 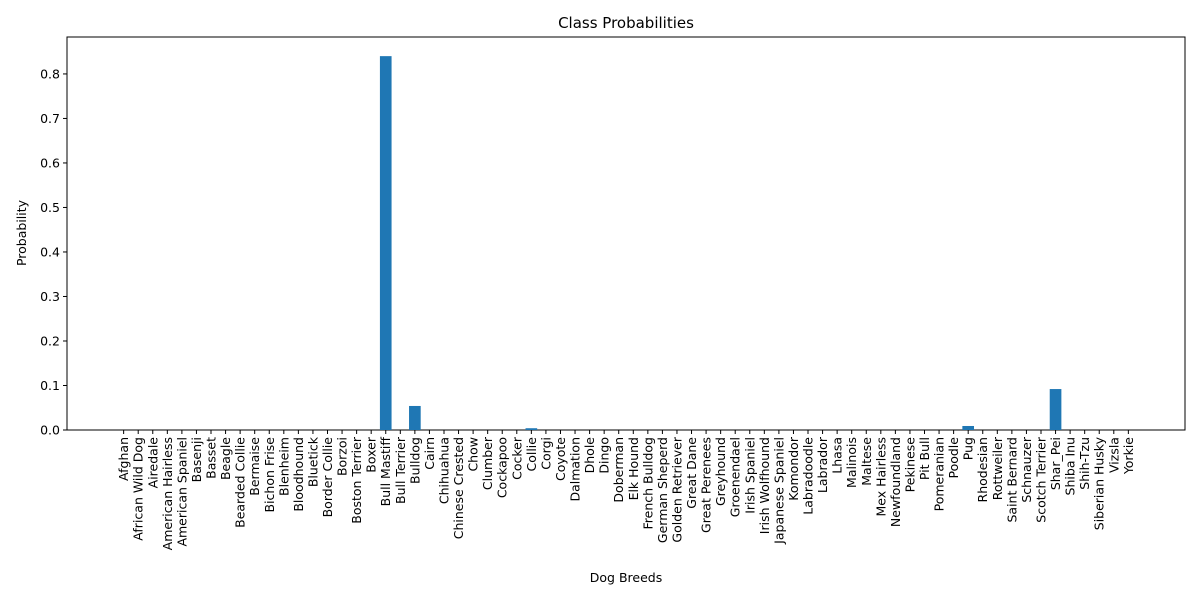 I want to click on x-tick-label: Pit Bull, so click(x=924, y=458).